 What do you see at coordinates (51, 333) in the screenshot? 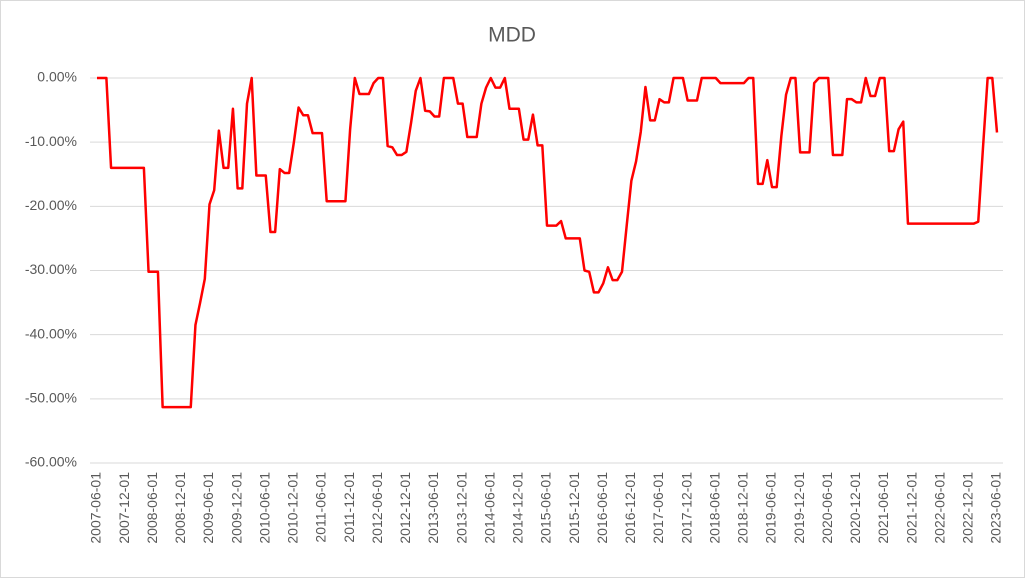
I see `y-tick-label: -40.00%` at bounding box center [51, 333].